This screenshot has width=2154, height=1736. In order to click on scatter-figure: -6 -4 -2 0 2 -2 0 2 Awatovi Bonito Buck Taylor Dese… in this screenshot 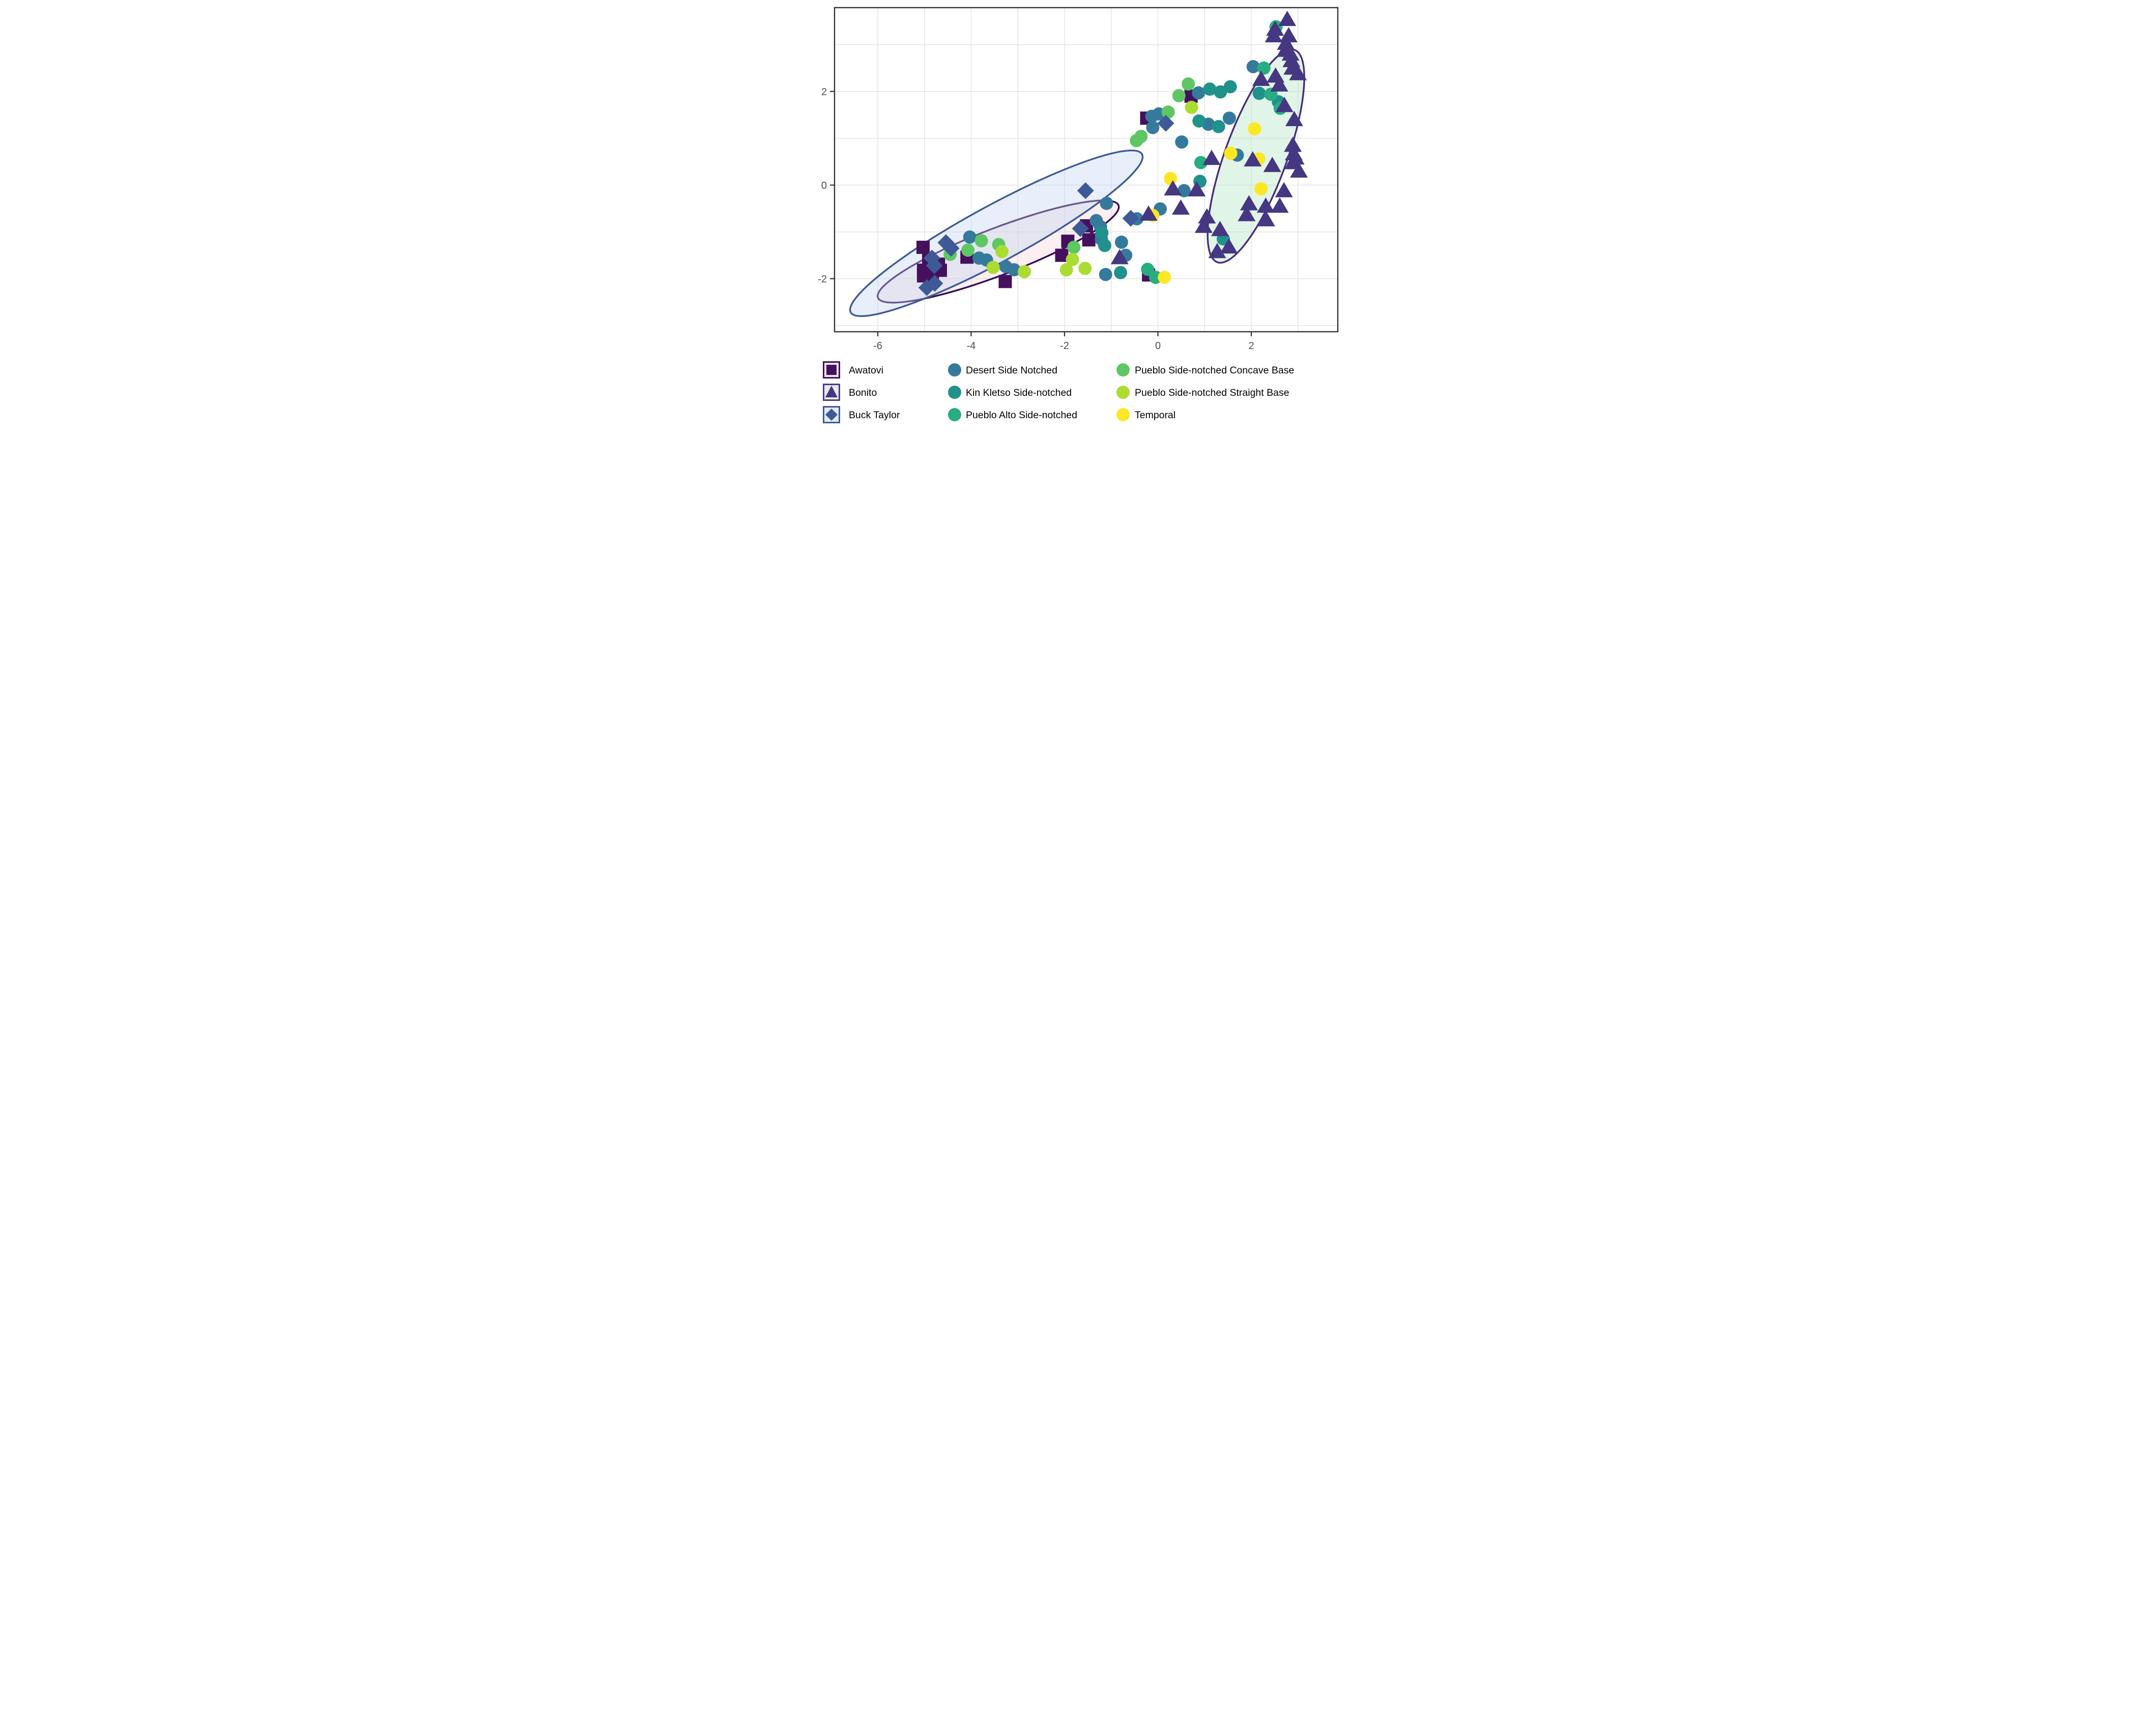, I will do `click(1077, 217)`.